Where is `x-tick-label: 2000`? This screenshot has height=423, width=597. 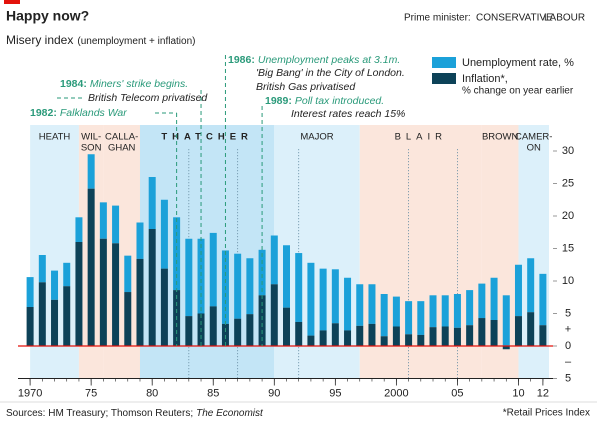
x-tick-label: 2000 is located at coordinates (396, 393).